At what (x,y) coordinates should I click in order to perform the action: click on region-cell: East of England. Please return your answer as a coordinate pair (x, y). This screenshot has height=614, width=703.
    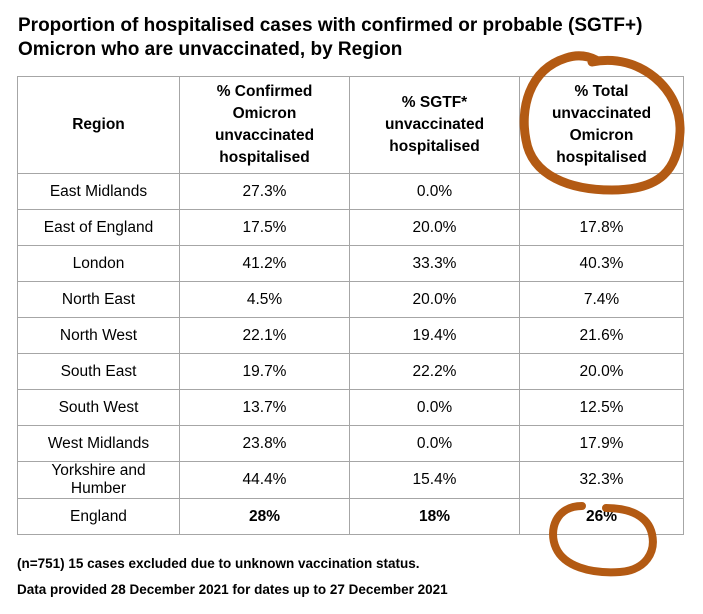
    Looking at the image, I should click on (98, 227).